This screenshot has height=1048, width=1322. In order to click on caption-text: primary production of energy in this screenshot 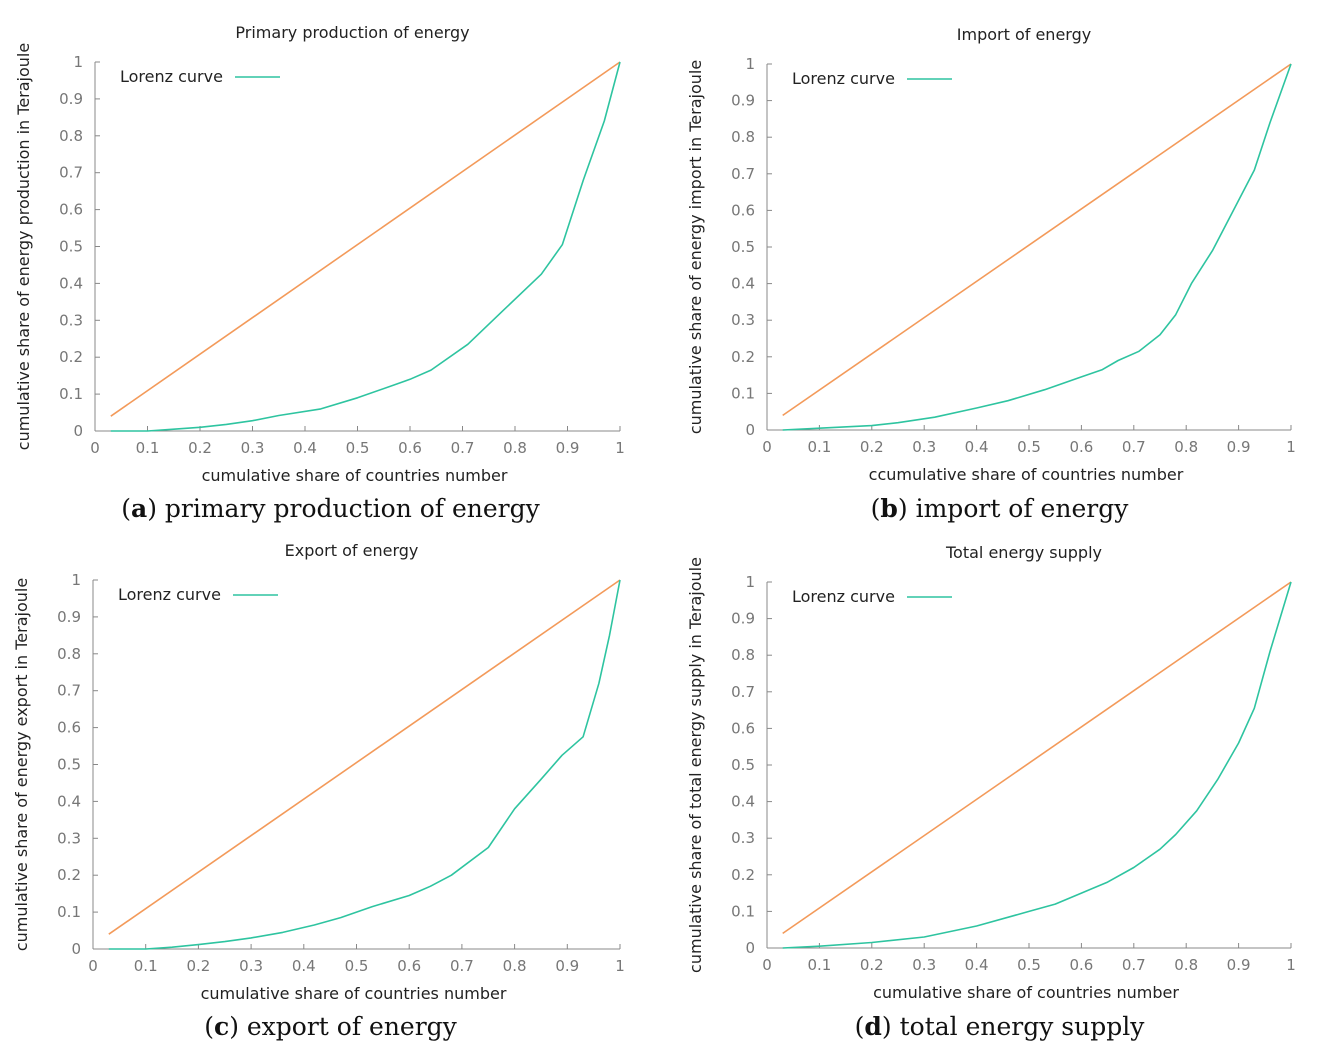, I will do `click(352, 508)`.